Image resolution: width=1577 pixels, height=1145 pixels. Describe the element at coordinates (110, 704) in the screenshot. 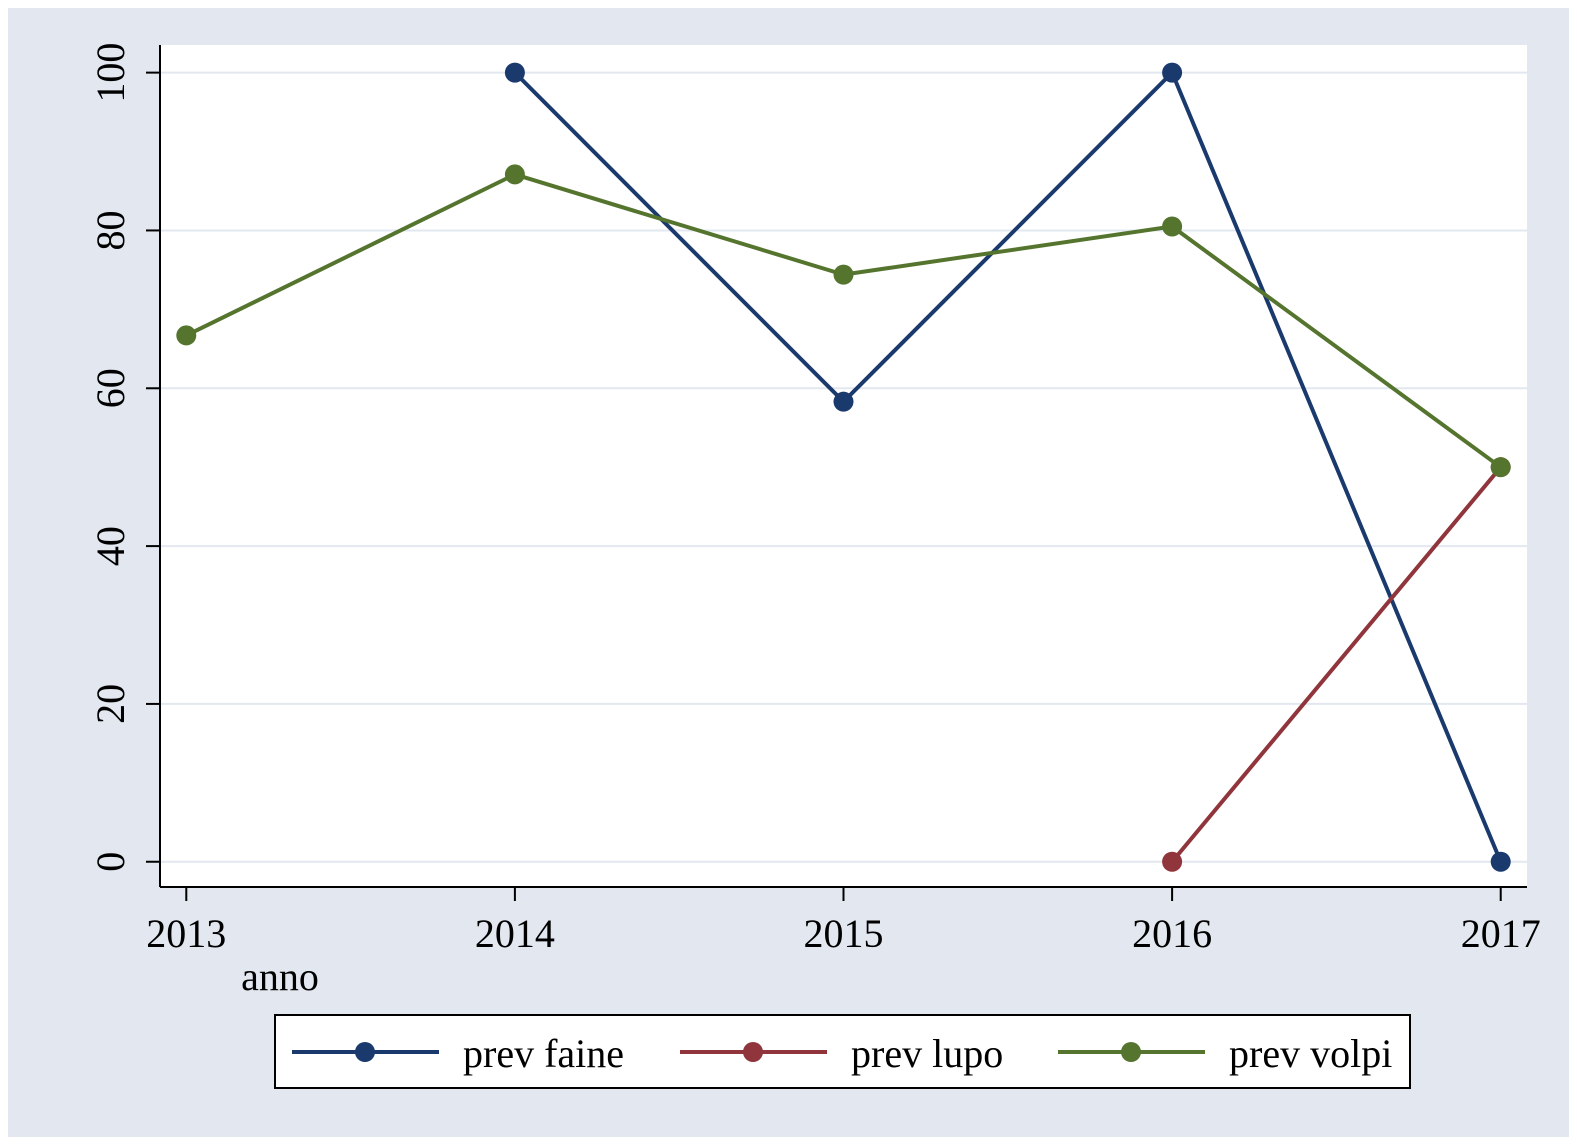

I see `y-tick-label: 20` at that location.